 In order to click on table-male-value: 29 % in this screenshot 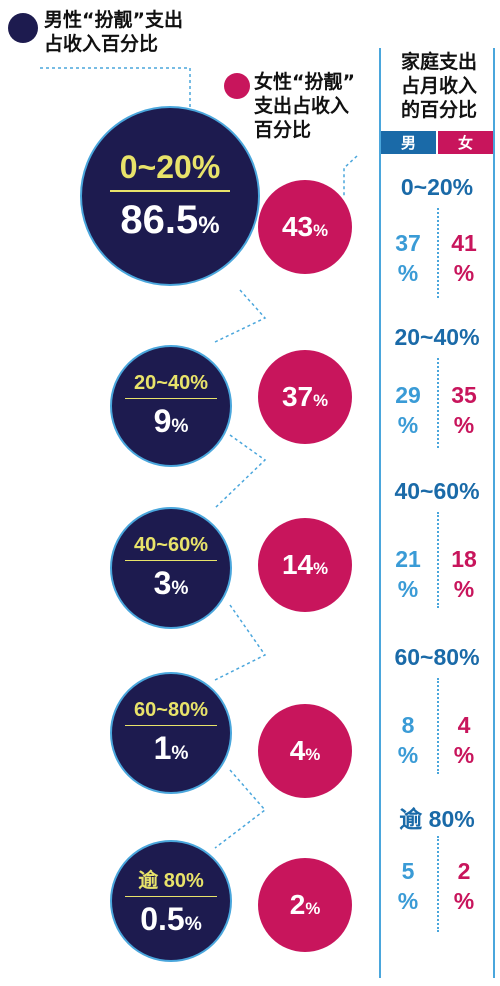, I will do `click(408, 410)`.